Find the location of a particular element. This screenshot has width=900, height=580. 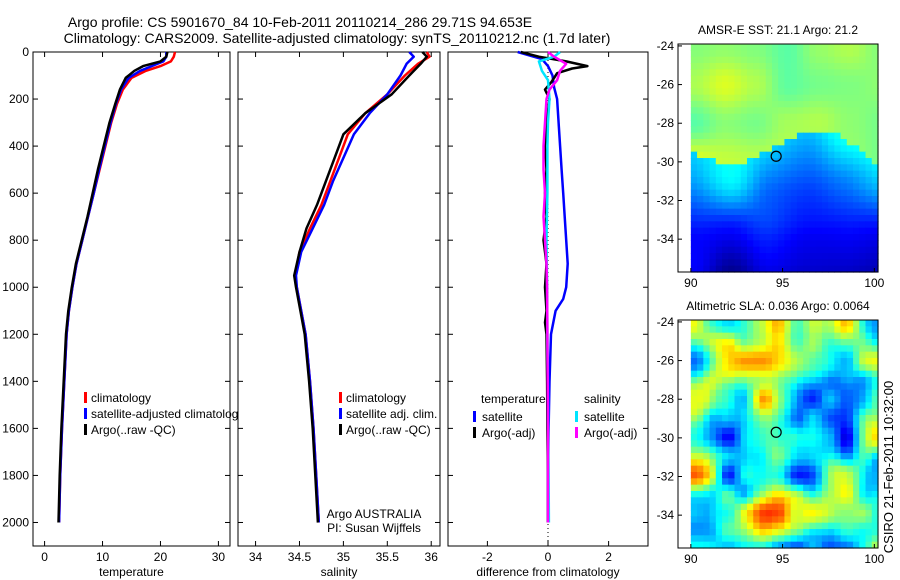

sla_map-xtick-label: 95 is located at coordinates (783, 559).